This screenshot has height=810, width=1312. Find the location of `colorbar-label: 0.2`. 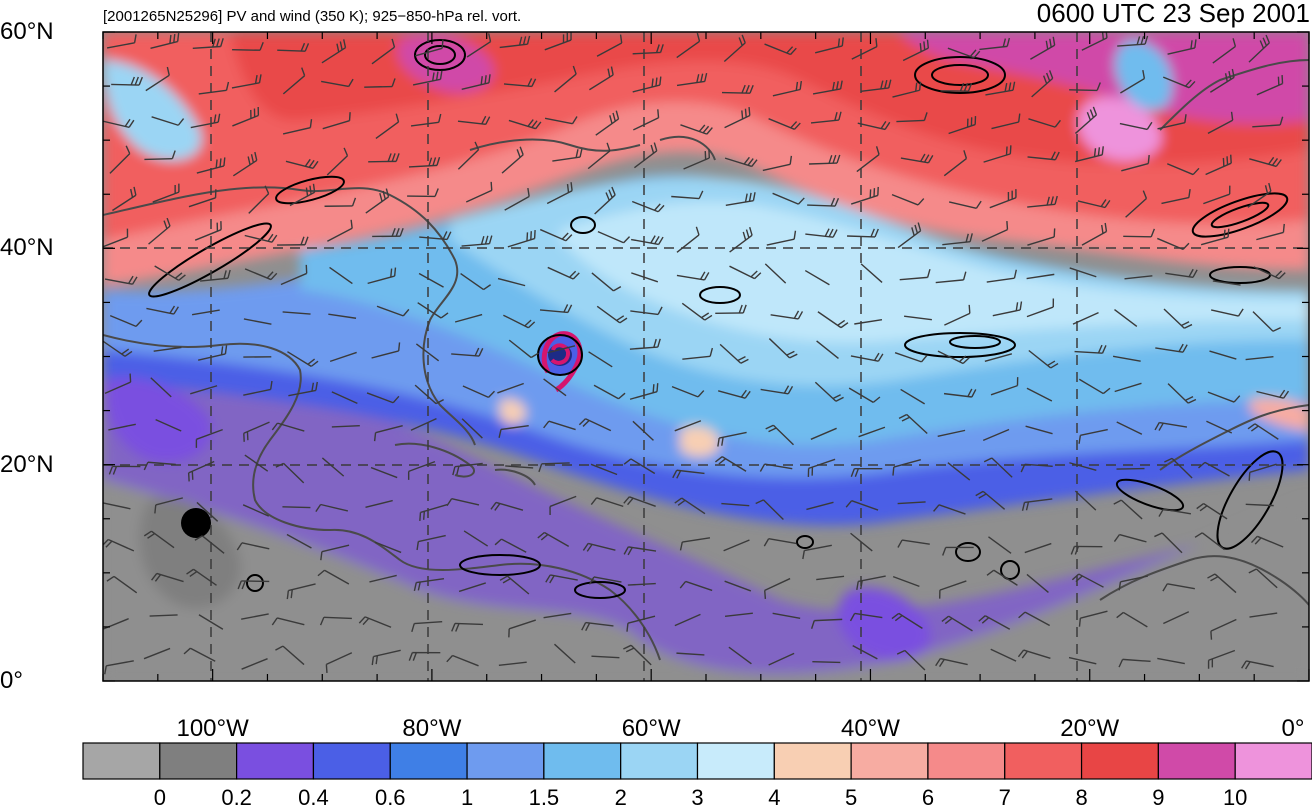

colorbar-label: 0.2 is located at coordinates (236, 797).